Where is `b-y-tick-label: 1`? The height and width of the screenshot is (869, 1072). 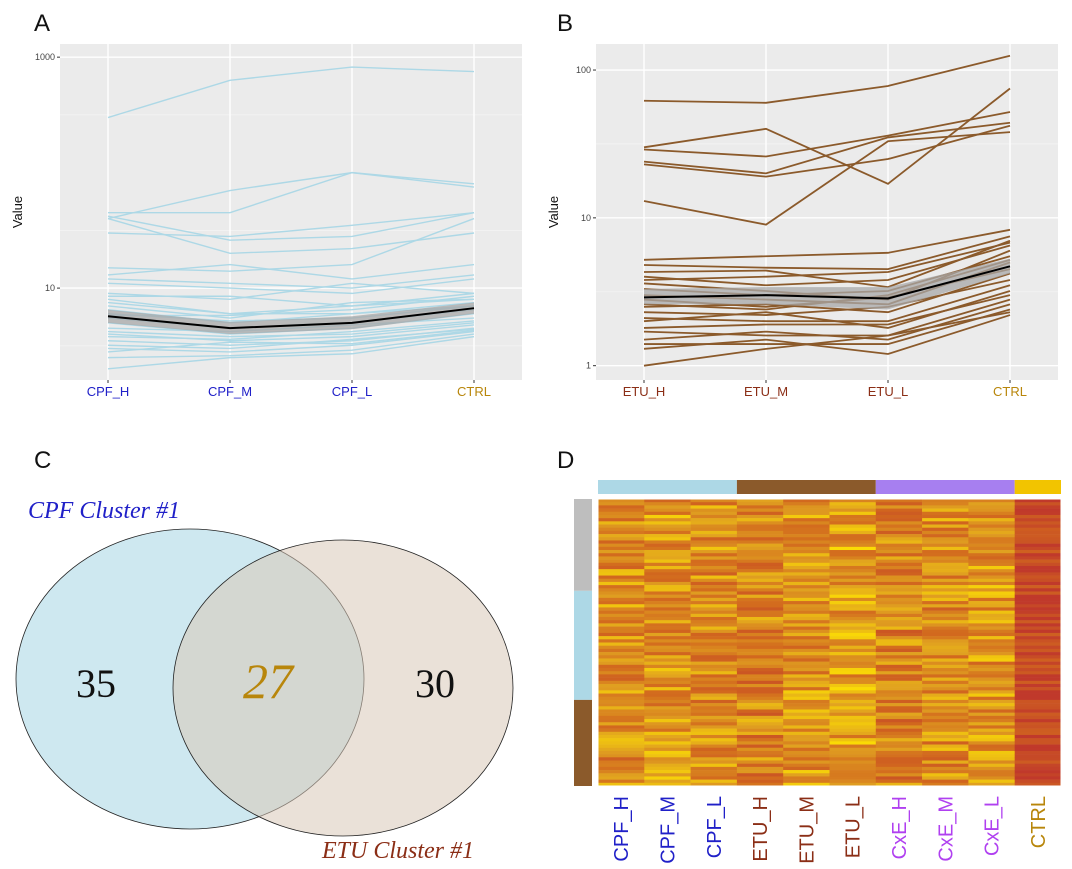 b-y-tick-label: 1 is located at coordinates (588, 366).